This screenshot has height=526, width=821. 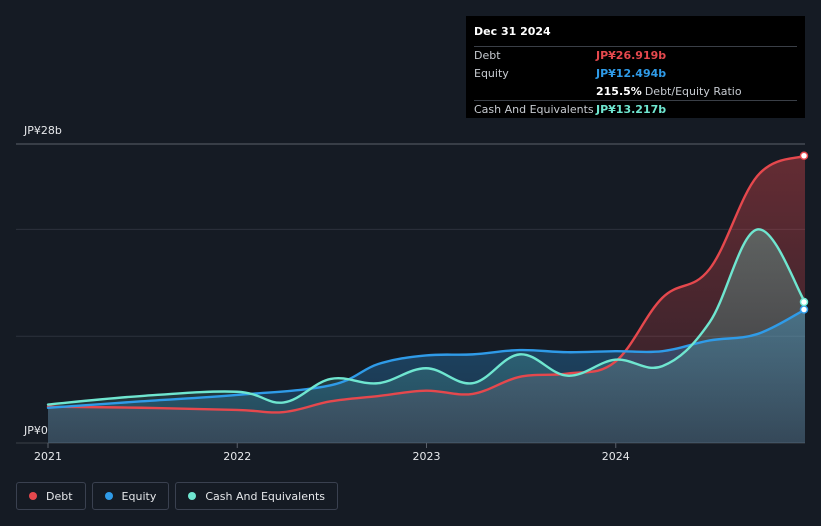 What do you see at coordinates (631, 73) in the screenshot?
I see `tooltip-value: JP¥12.494b` at bounding box center [631, 73].